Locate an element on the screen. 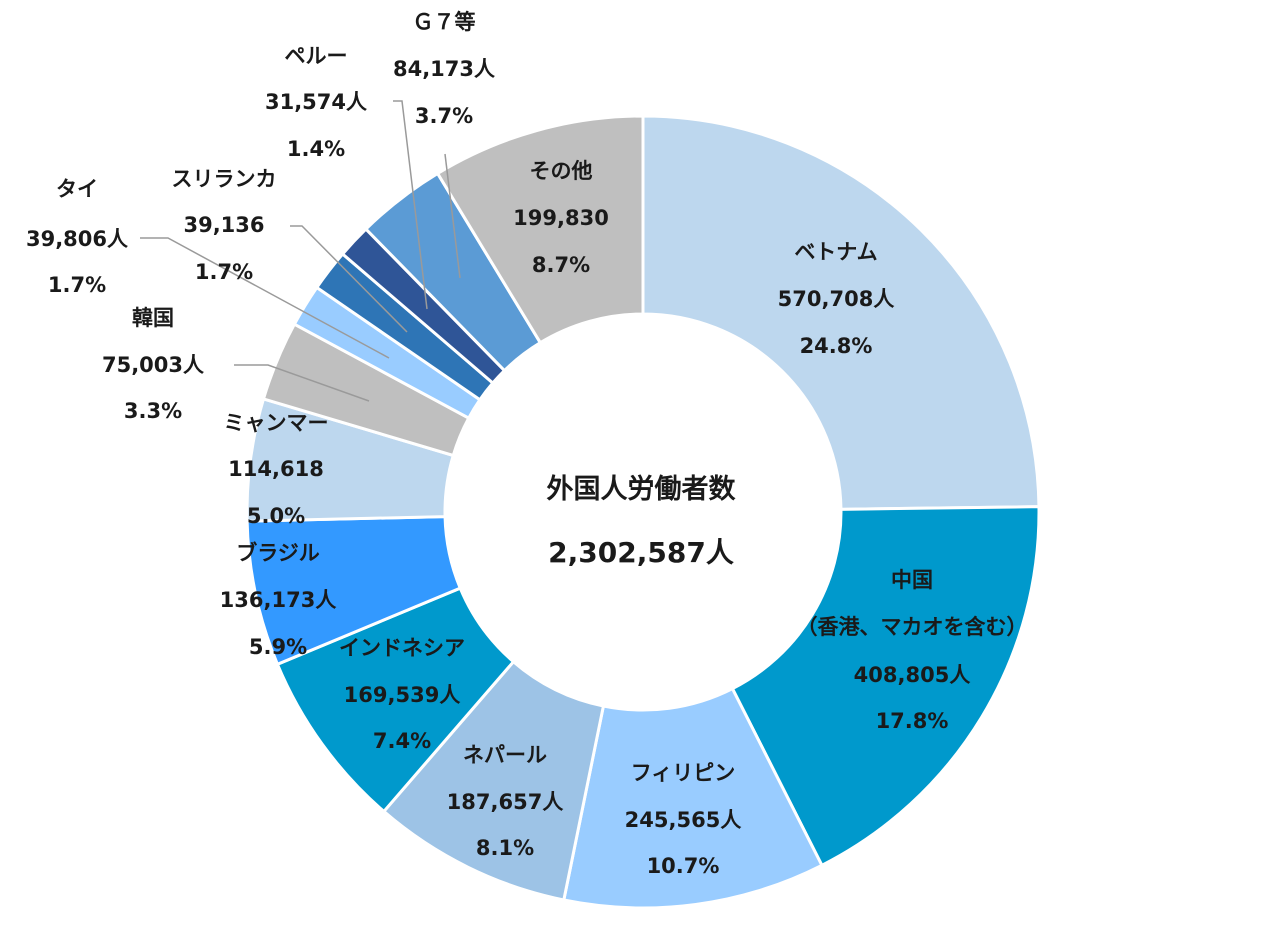 The width and height of the screenshot is (1280, 931). slice-6-pct-label: 5.0% is located at coordinates (276, 516).